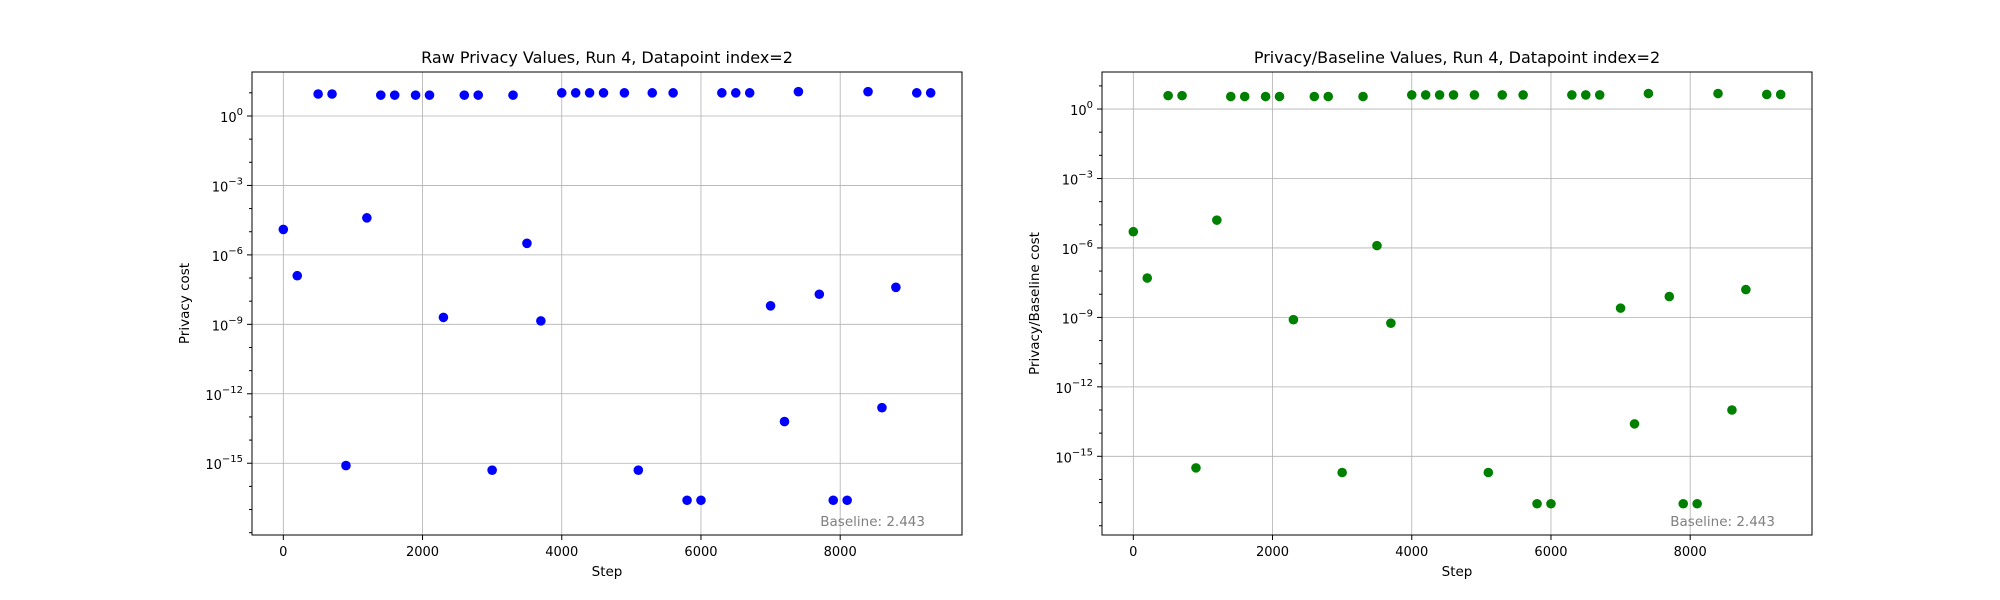 The image size is (2000, 600). I want to click on right-y-tick-label: 10⁰, so click(1081, 109).